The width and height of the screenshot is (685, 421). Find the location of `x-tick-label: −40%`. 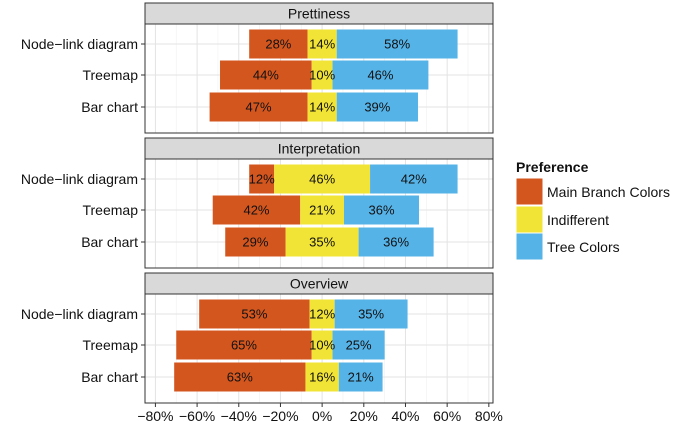

x-tick-label: −40% is located at coordinates (239, 414).